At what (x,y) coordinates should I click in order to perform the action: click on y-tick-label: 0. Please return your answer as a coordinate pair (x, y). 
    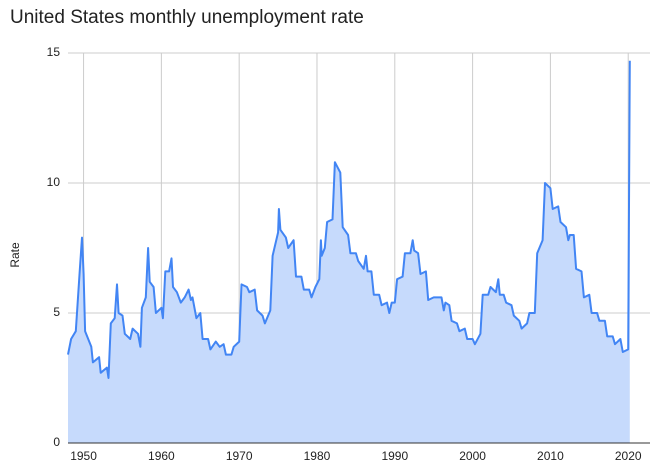
    Looking at the image, I should click on (56, 442).